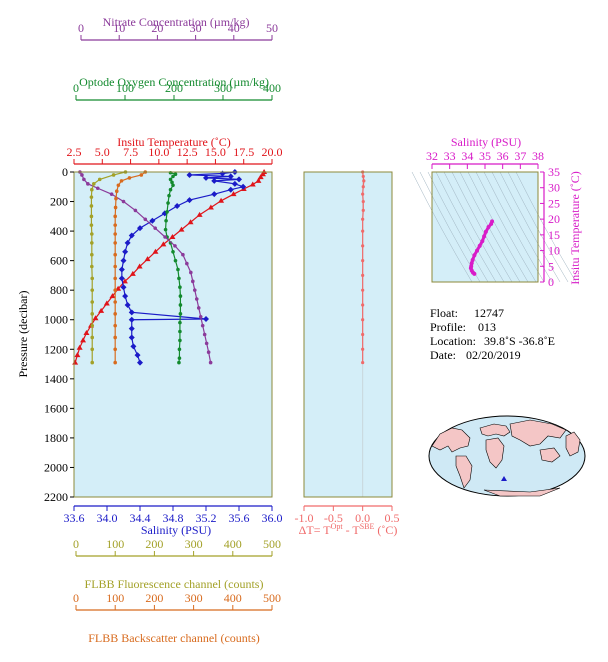 This screenshot has height=662, width=608. I want to click on pressure-axis-tick-label: 0, so click(65, 172).